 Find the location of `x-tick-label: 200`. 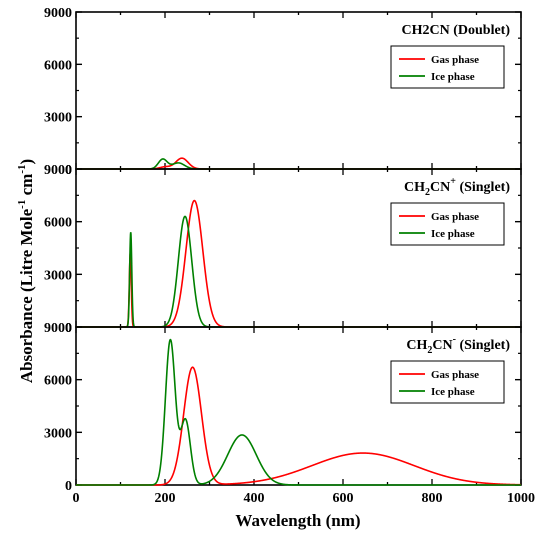

x-tick-label: 200 is located at coordinates (165, 498).